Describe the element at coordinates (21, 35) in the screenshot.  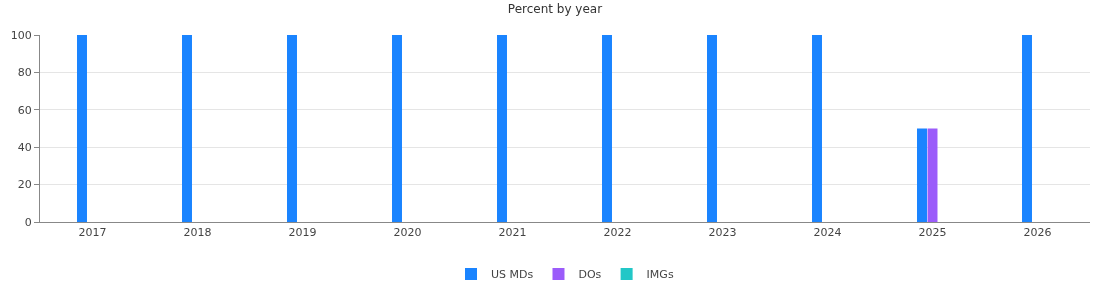
I see `y-tick-label: 100` at that location.